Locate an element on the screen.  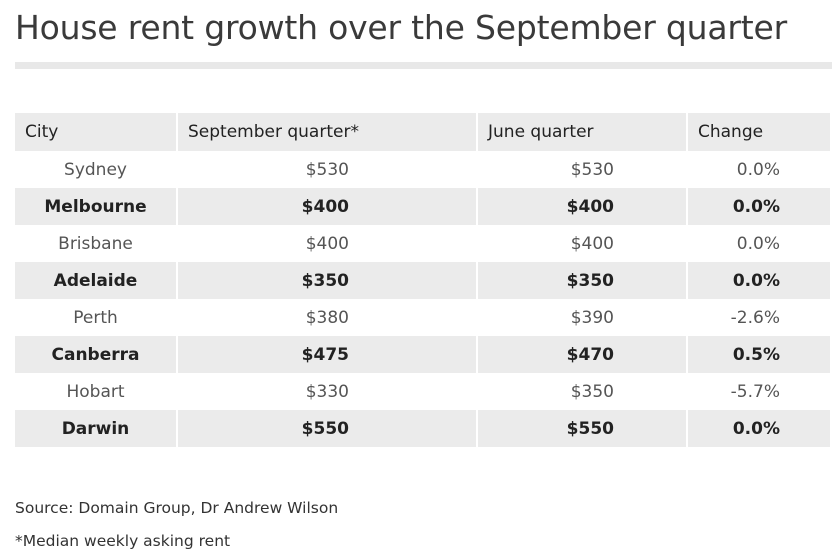
table-row: Darwin $550 $550 0.0% is located at coordinates (422, 428).